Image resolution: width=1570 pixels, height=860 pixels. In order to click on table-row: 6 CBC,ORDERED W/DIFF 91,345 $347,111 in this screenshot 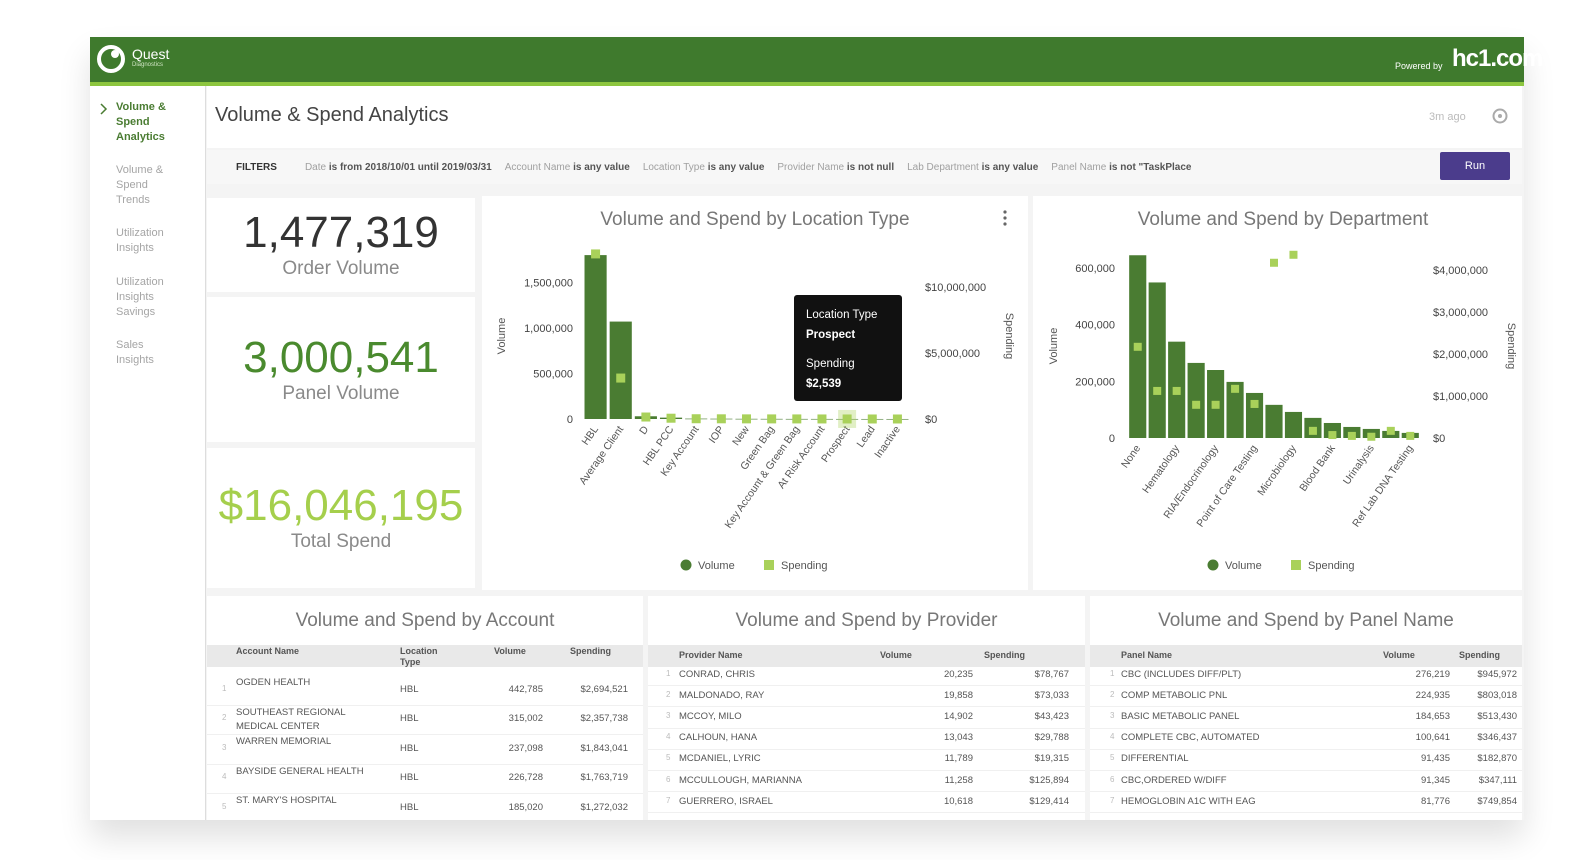, I will do `click(1306, 781)`.